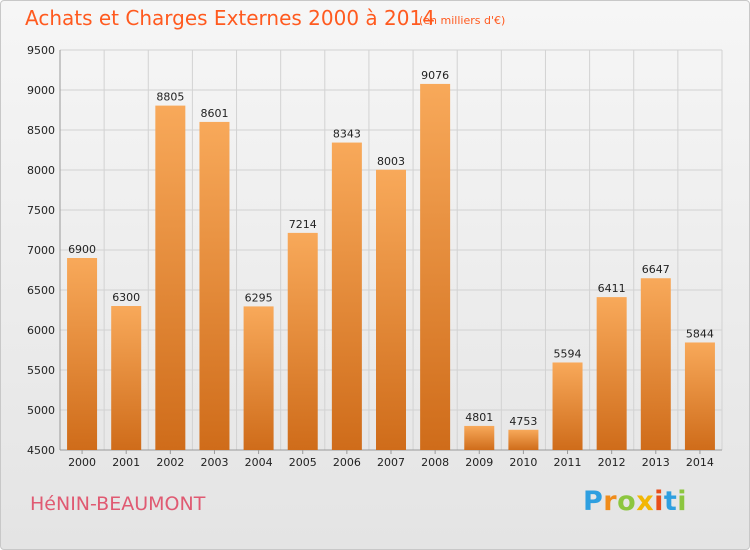  I want to click on data-label: 6295, so click(259, 297).